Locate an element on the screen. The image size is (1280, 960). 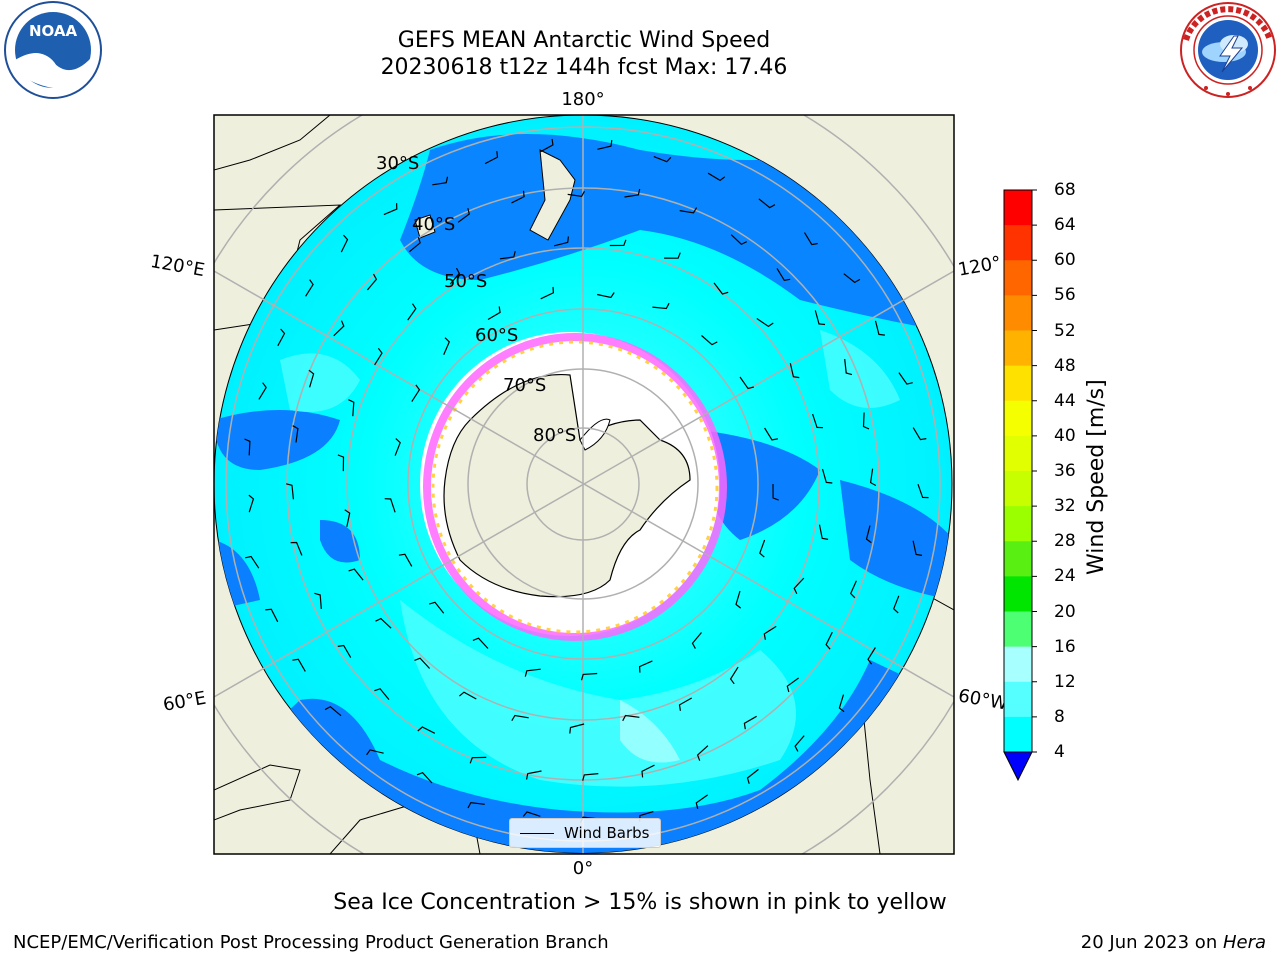
noaa-logo: NOAA is located at coordinates (53, 50).